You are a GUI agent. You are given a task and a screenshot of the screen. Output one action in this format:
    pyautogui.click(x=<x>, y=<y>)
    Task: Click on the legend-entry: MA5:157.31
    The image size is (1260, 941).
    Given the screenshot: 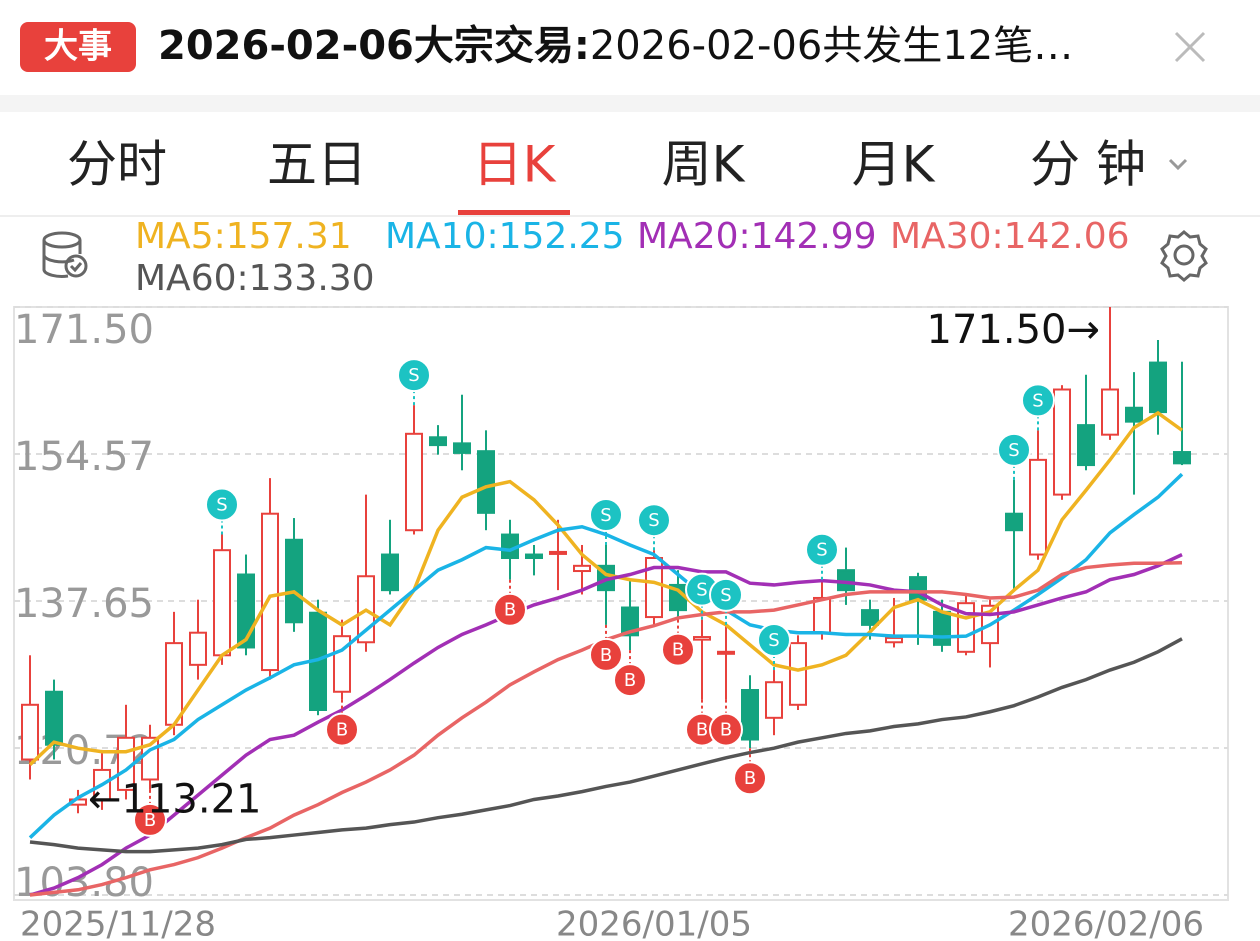 What is the action you would take?
    pyautogui.click(x=243, y=236)
    